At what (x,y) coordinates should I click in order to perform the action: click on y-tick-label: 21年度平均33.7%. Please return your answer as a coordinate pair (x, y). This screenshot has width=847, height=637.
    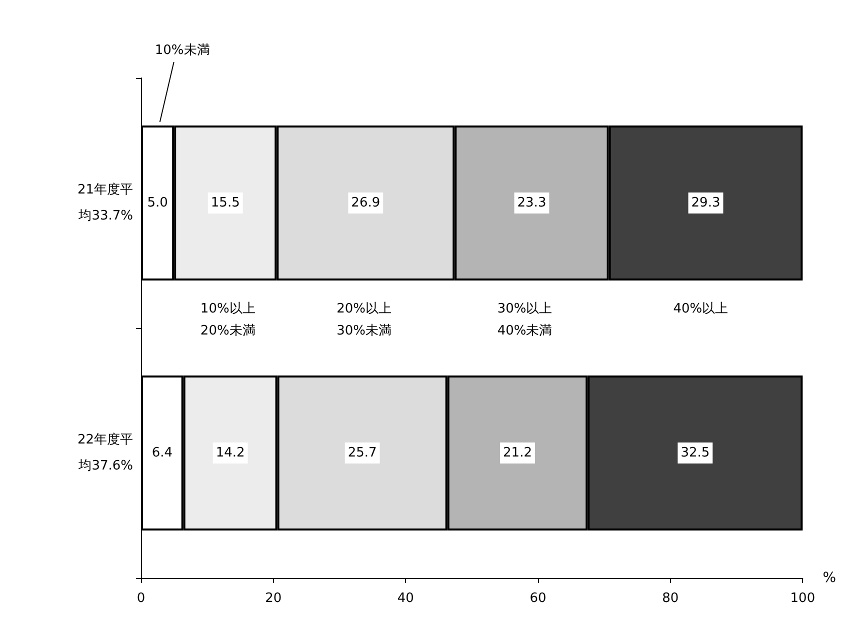
    Looking at the image, I should click on (105, 203).